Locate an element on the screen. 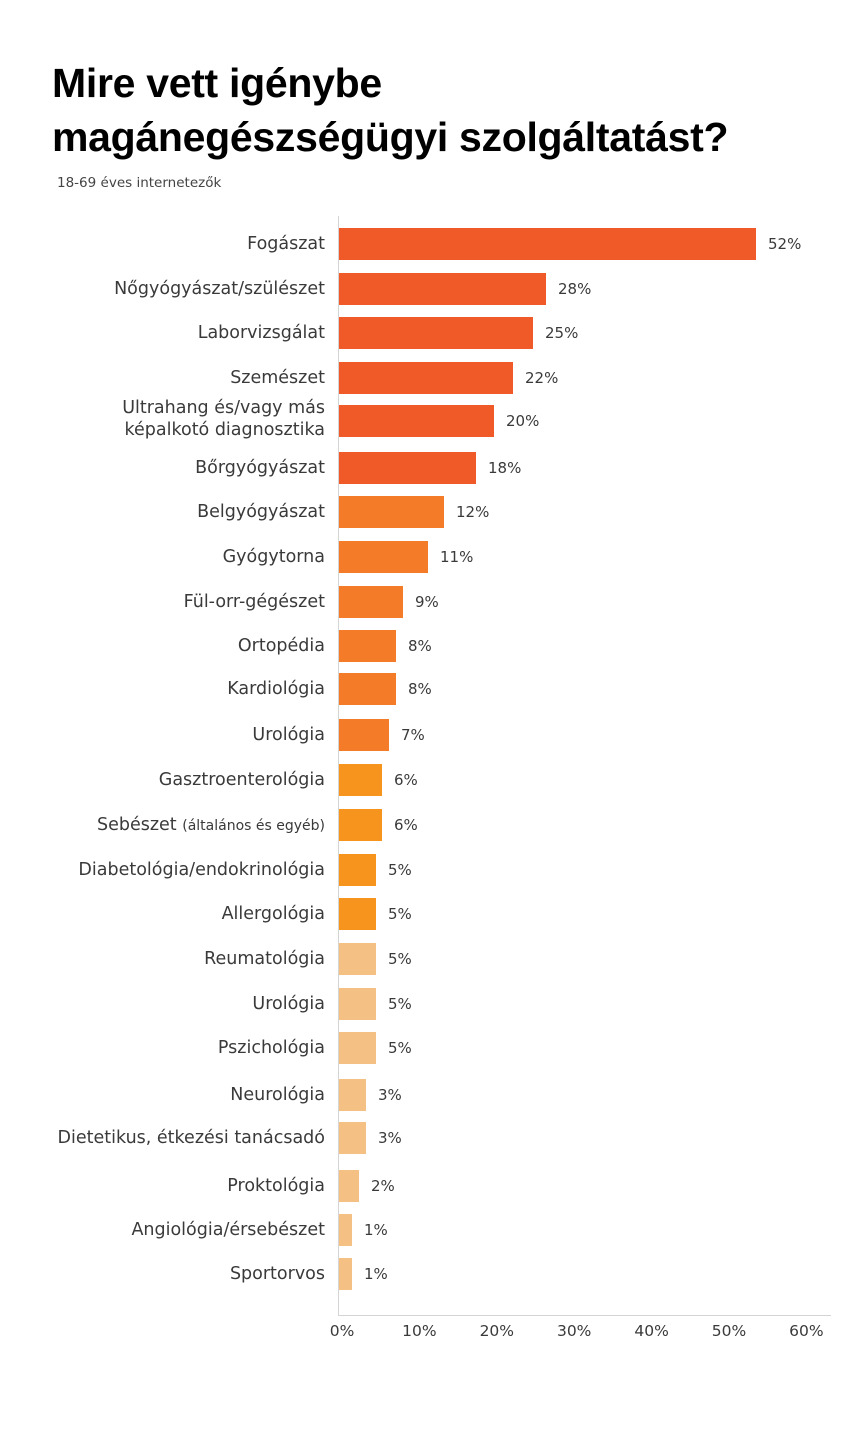 The image size is (850, 1433). value-label: 12% is located at coordinates (473, 512).